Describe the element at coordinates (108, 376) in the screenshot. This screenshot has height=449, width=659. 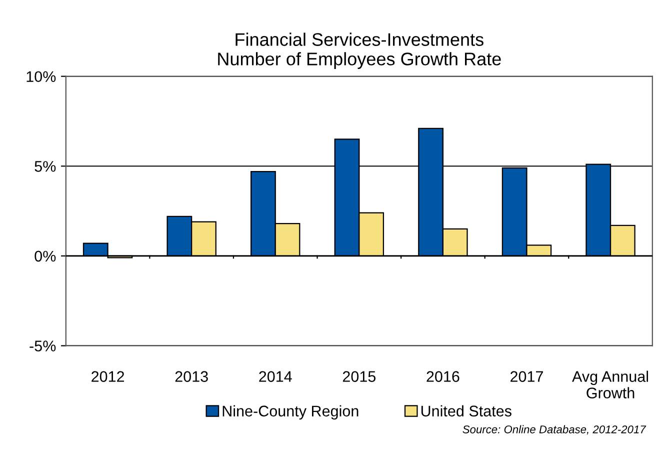
I see `x-tick-label: 2012` at that location.